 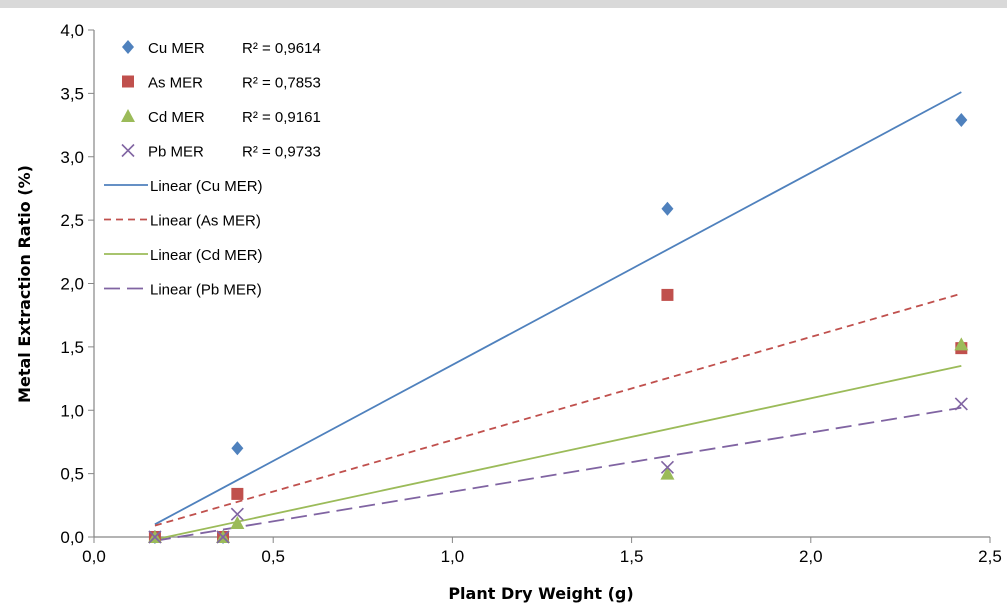 What do you see at coordinates (72, 30) in the screenshot?
I see `y-tick-label: 4,0` at bounding box center [72, 30].